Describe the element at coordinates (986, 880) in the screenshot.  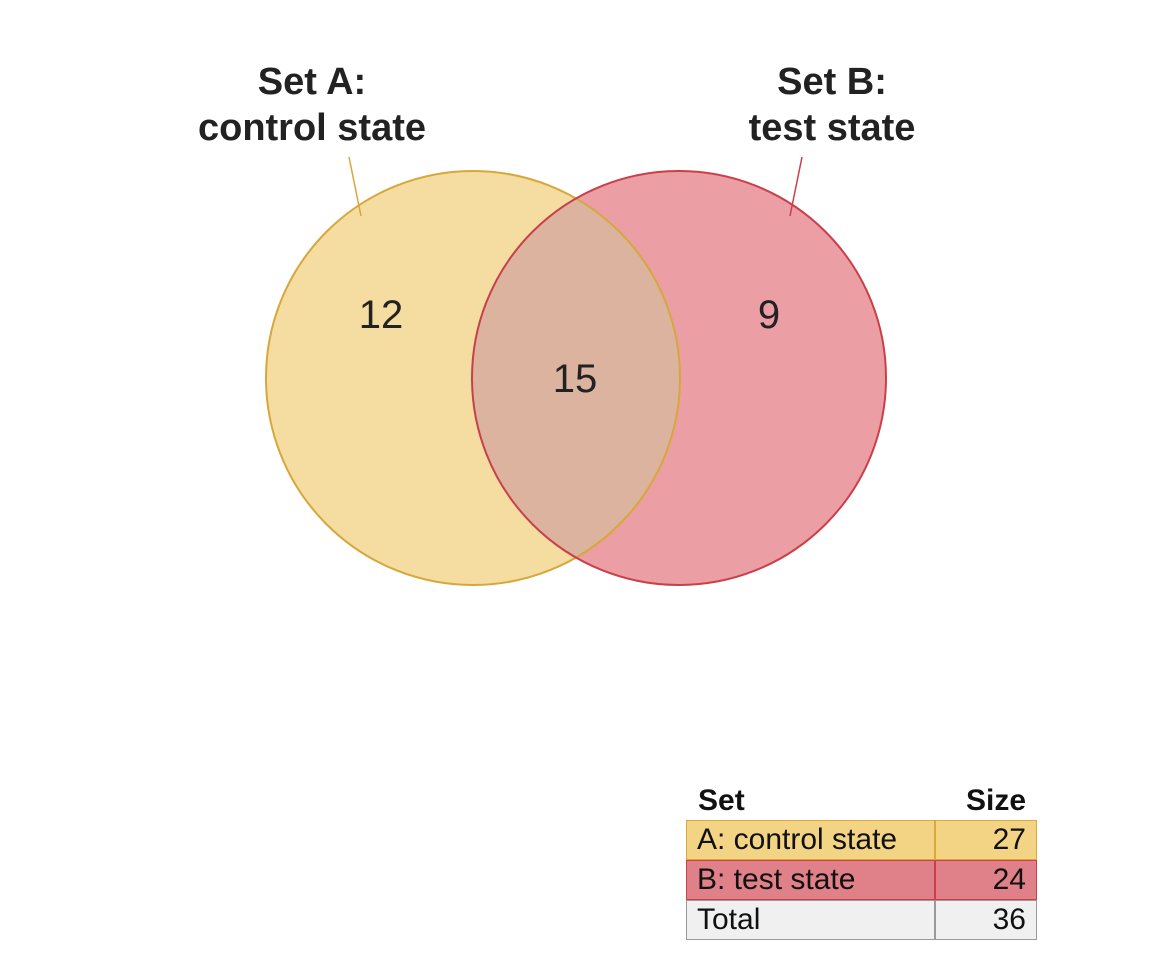
I see `row-set-size: 24` at that location.